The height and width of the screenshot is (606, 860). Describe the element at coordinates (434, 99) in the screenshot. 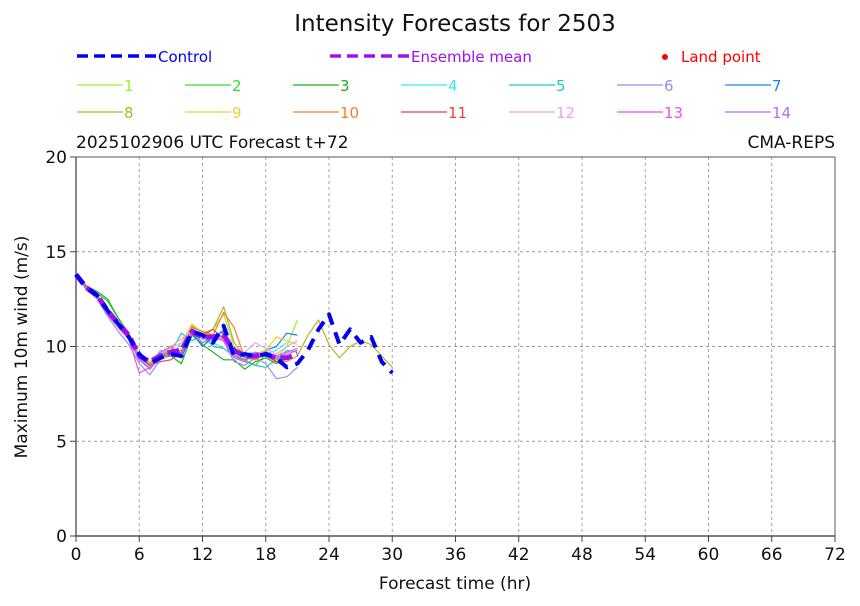

I see `member-legend: 1 2 3 4 5 6 78 9 10 11 12 13 14` at that location.